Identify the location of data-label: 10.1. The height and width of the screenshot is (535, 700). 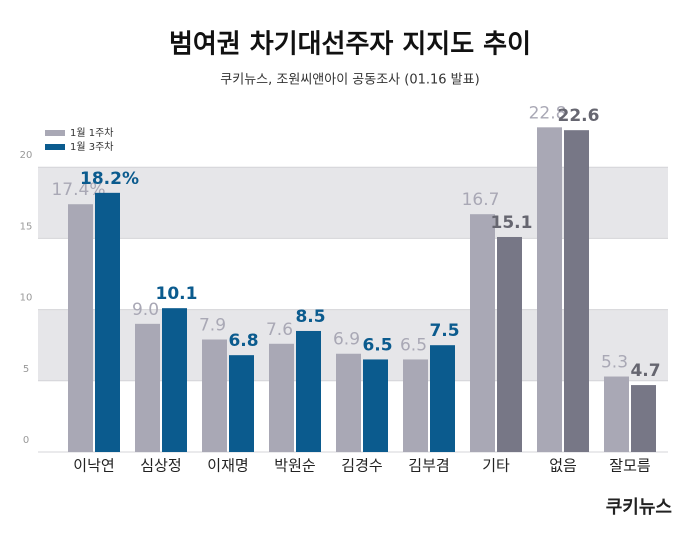
(177, 294).